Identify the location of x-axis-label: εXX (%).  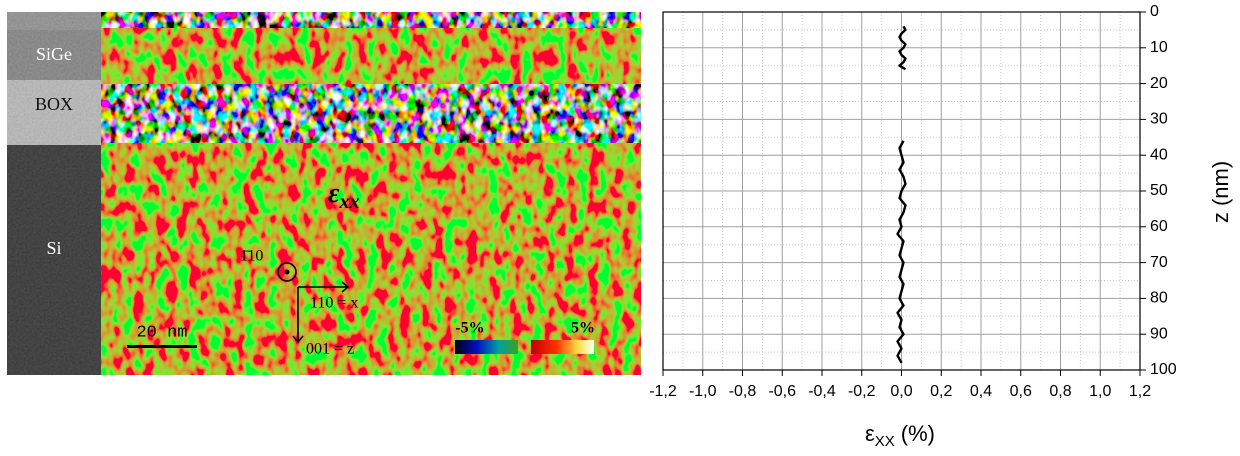
(900, 435).